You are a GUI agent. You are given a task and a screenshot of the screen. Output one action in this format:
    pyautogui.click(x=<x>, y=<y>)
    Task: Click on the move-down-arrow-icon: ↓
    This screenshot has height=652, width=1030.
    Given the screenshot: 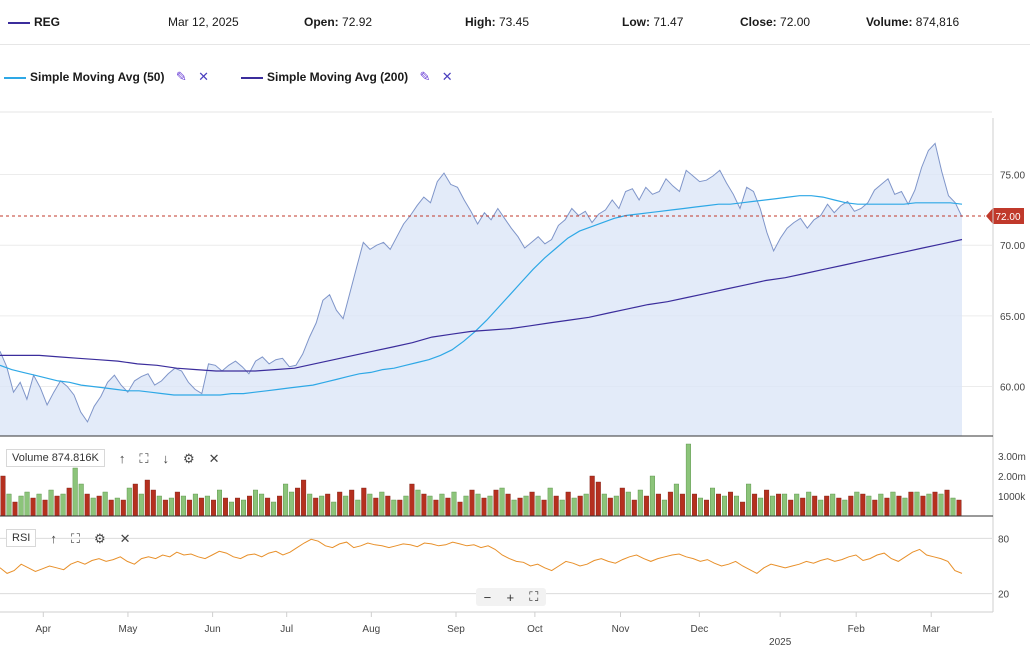 What is the action you would take?
    pyautogui.click(x=165, y=458)
    